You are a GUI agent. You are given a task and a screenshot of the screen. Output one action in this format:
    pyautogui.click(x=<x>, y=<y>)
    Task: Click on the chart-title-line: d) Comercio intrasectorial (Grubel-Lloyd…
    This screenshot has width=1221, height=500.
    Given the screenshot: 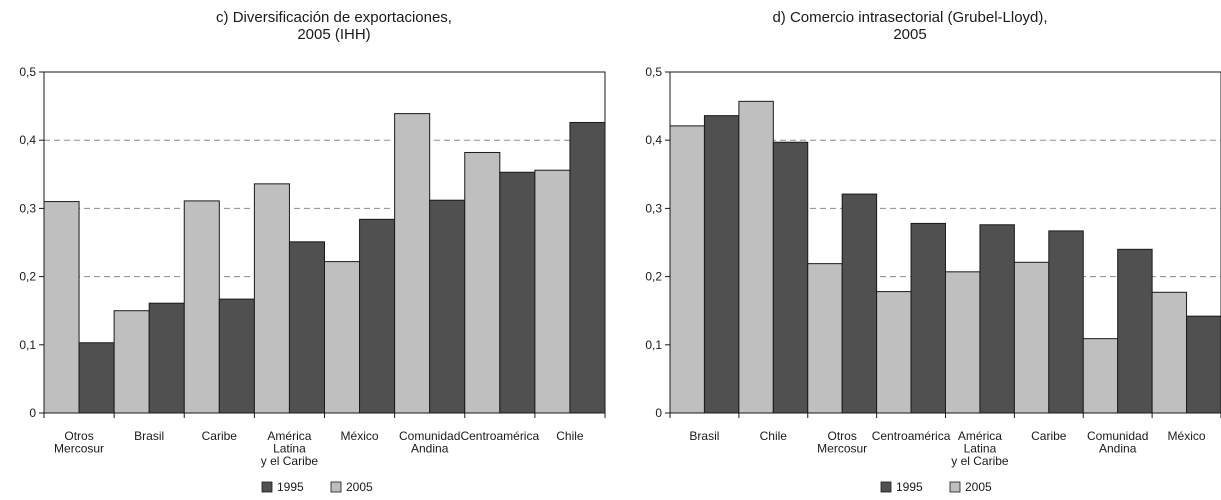 What is the action you would take?
    pyautogui.click(x=909, y=17)
    